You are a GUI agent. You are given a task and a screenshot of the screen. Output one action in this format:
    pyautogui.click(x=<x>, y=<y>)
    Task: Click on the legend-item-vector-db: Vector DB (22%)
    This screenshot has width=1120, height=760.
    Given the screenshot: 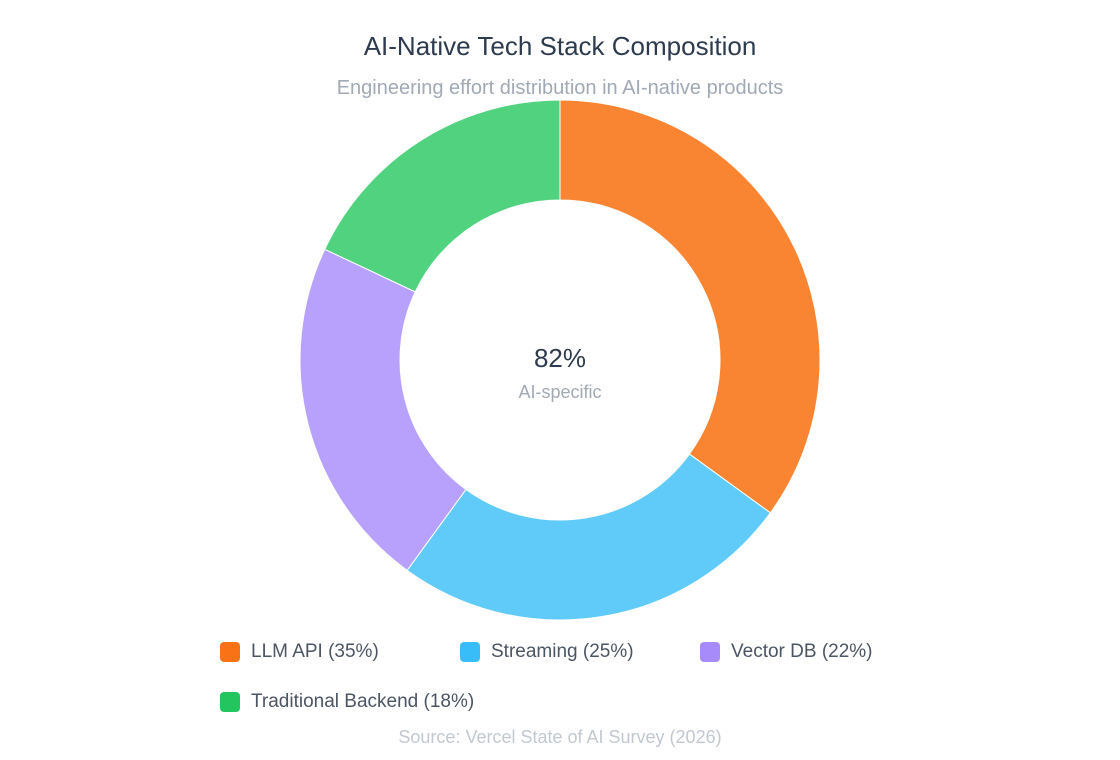 What is the action you would take?
    pyautogui.click(x=786, y=652)
    